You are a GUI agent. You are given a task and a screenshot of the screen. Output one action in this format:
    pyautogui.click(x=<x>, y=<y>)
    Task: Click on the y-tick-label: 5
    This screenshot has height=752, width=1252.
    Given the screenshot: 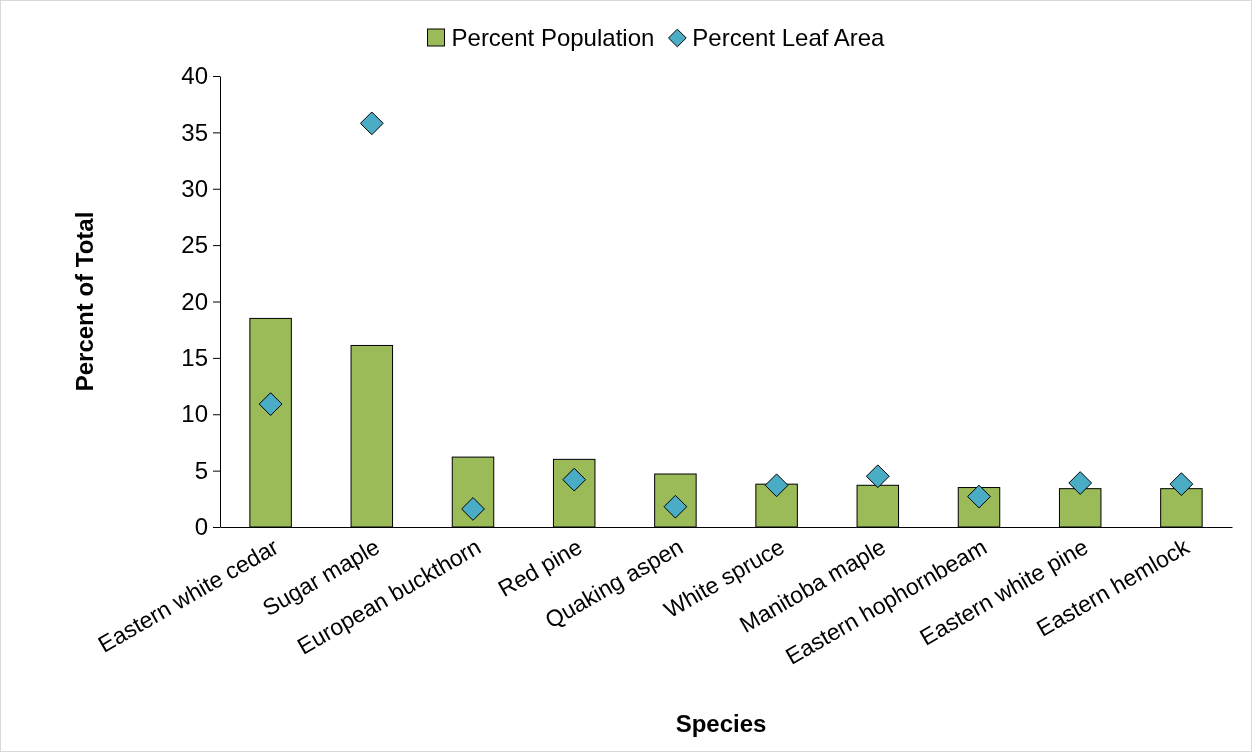 What is the action you would take?
    pyautogui.click(x=201, y=470)
    